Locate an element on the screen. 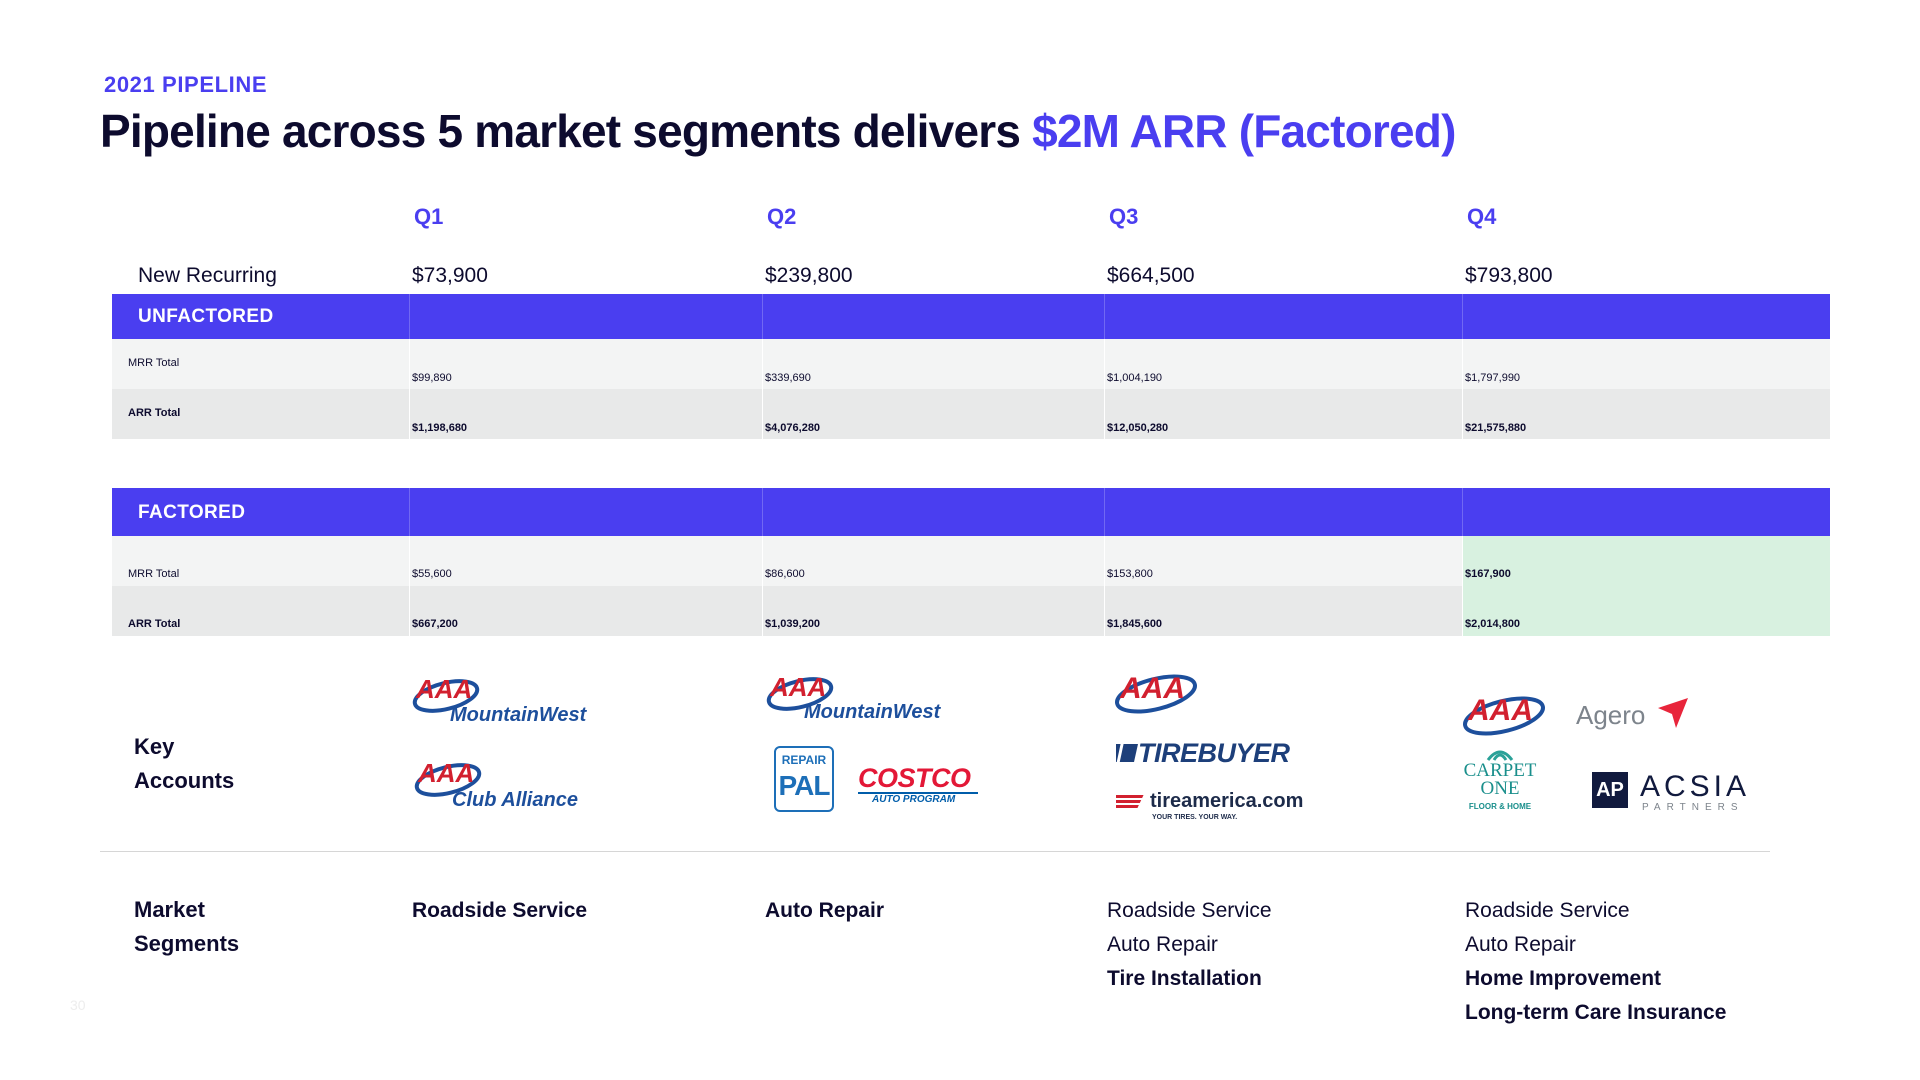 This screenshot has height=1080, width=1920. aaa-club-alliance-logo: AAA Club Alliance is located at coordinates (509, 782).